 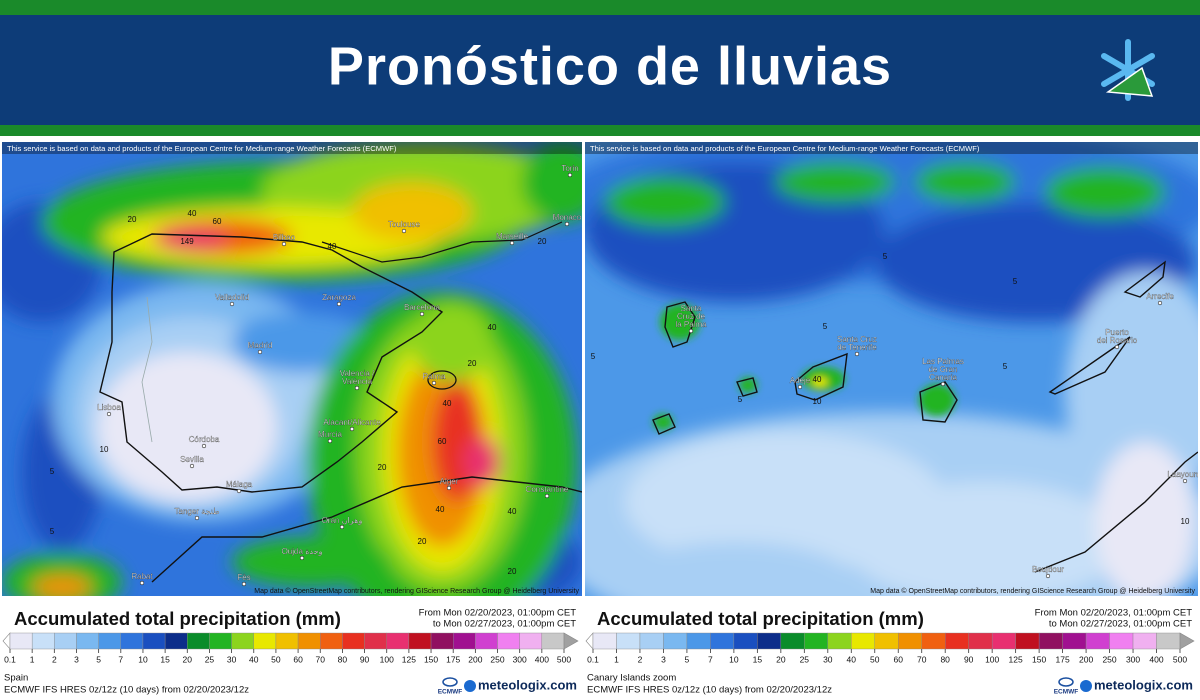 I want to click on brand-icon, so click(x=470, y=686).